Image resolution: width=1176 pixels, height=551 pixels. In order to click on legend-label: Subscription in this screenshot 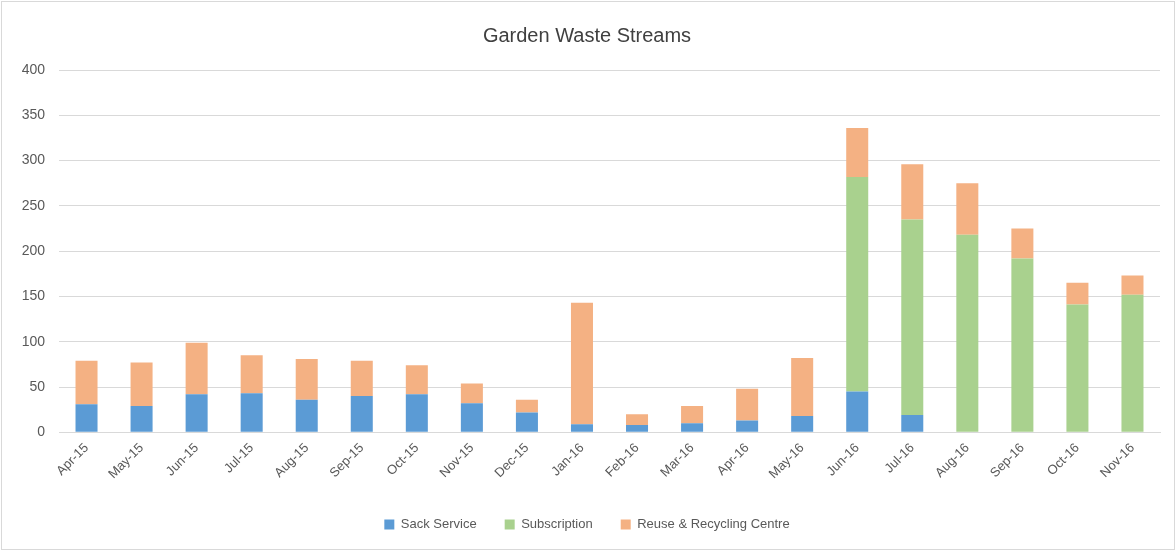, I will do `click(557, 524)`.